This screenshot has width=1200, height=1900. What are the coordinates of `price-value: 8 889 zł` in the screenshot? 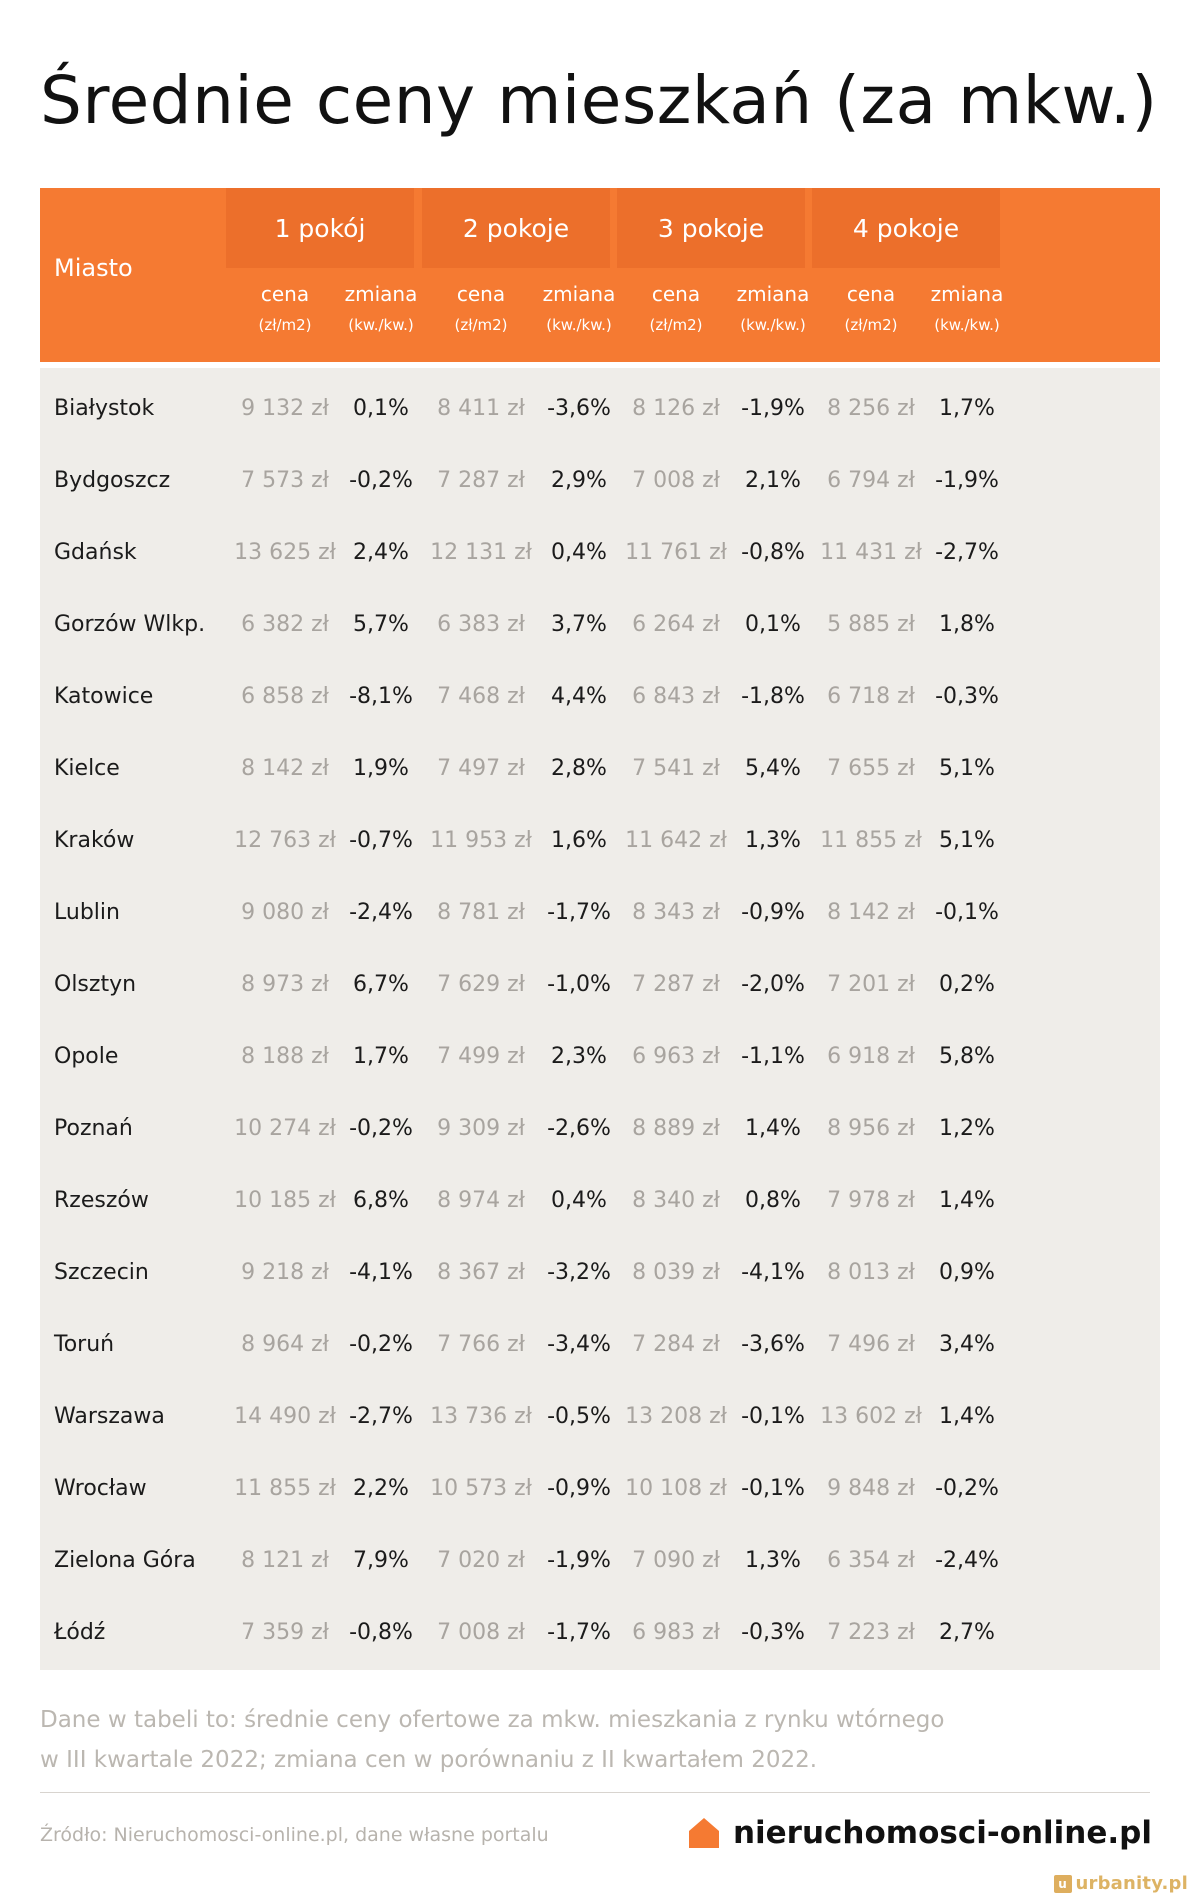 It's located at (676, 1128).